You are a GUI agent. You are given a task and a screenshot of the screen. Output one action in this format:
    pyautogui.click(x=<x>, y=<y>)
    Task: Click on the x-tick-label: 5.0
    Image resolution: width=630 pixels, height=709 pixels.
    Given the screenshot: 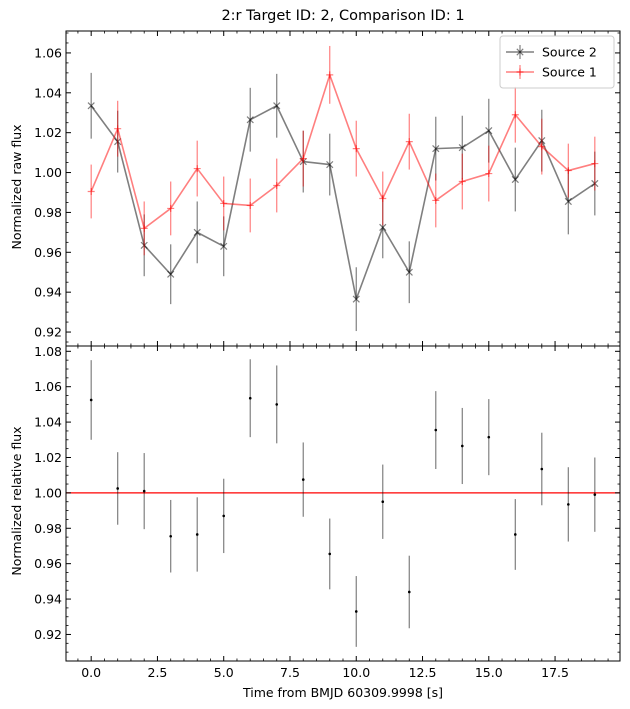 What is the action you would take?
    pyautogui.click(x=224, y=672)
    